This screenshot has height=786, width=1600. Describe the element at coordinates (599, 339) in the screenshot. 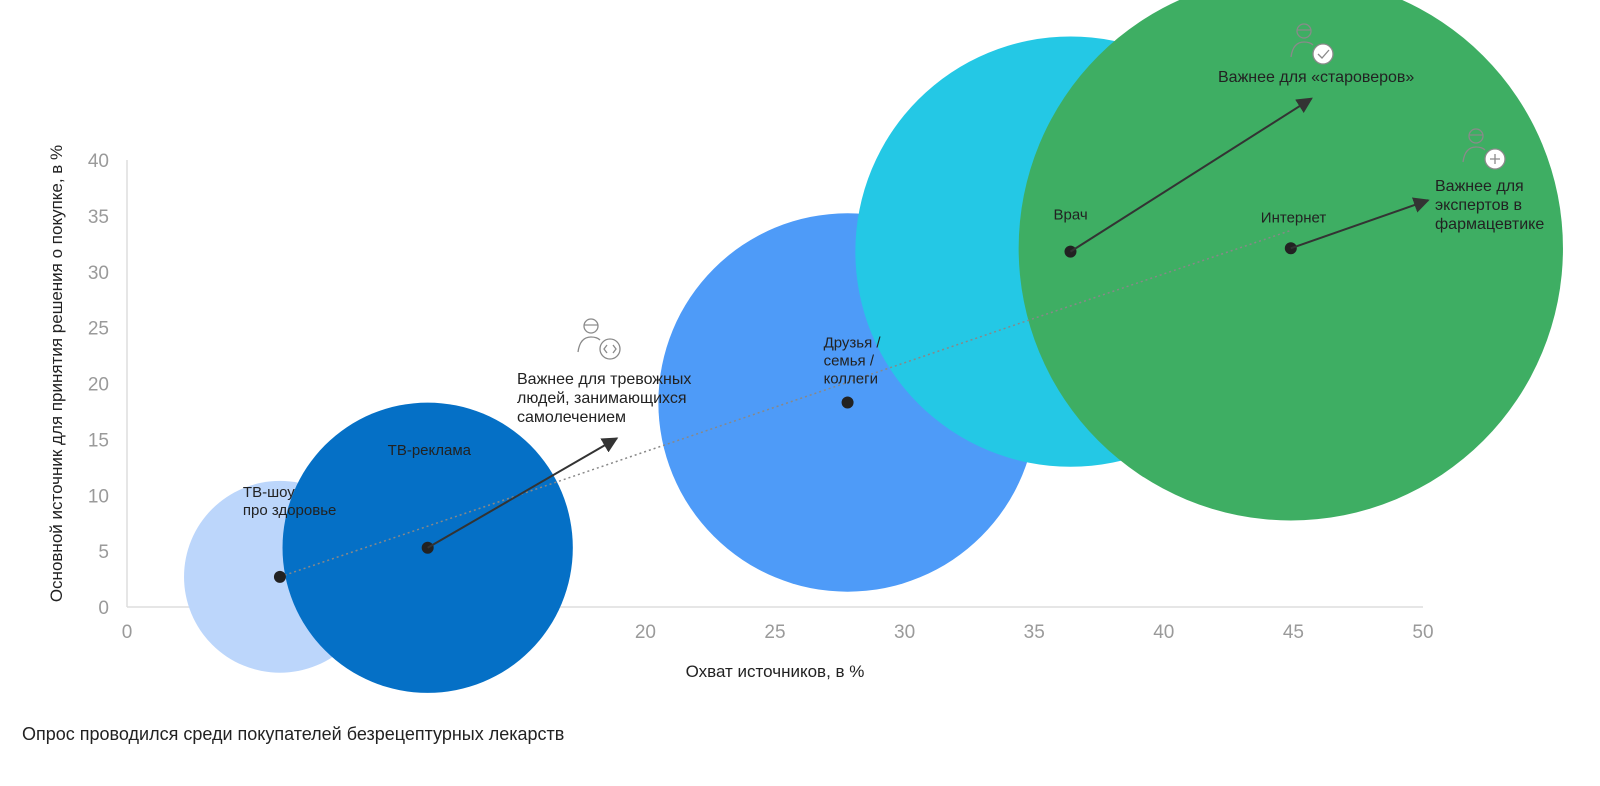

I see `user-code-icon` at that location.